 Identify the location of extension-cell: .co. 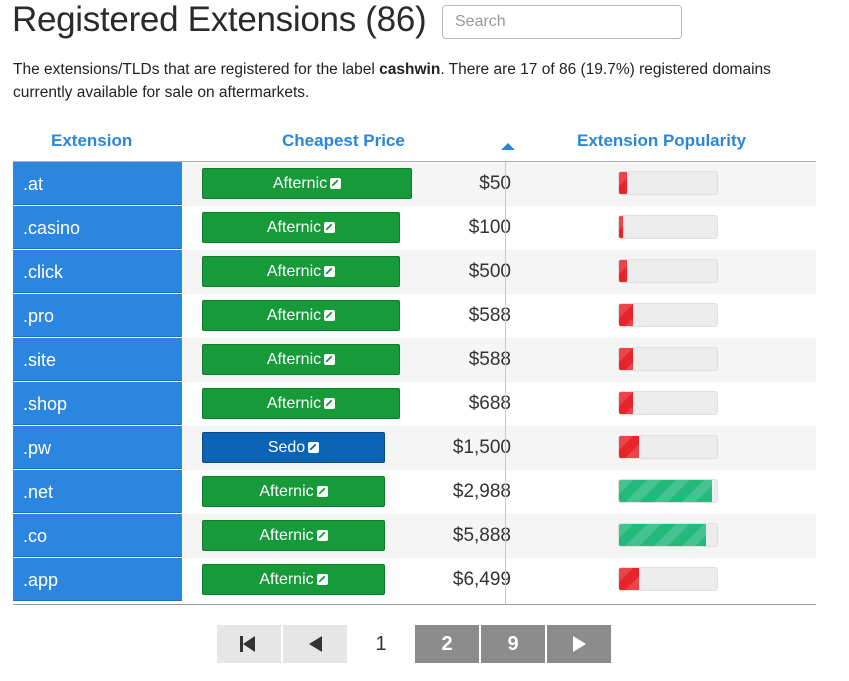
(97, 535).